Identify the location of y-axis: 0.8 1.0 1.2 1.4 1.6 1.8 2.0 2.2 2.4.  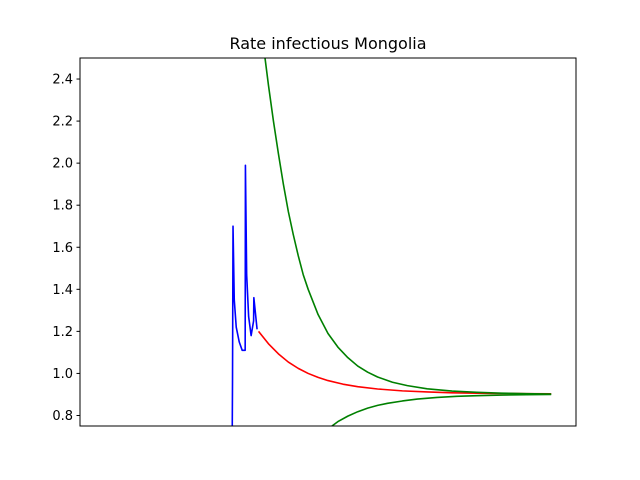
(66, 248).